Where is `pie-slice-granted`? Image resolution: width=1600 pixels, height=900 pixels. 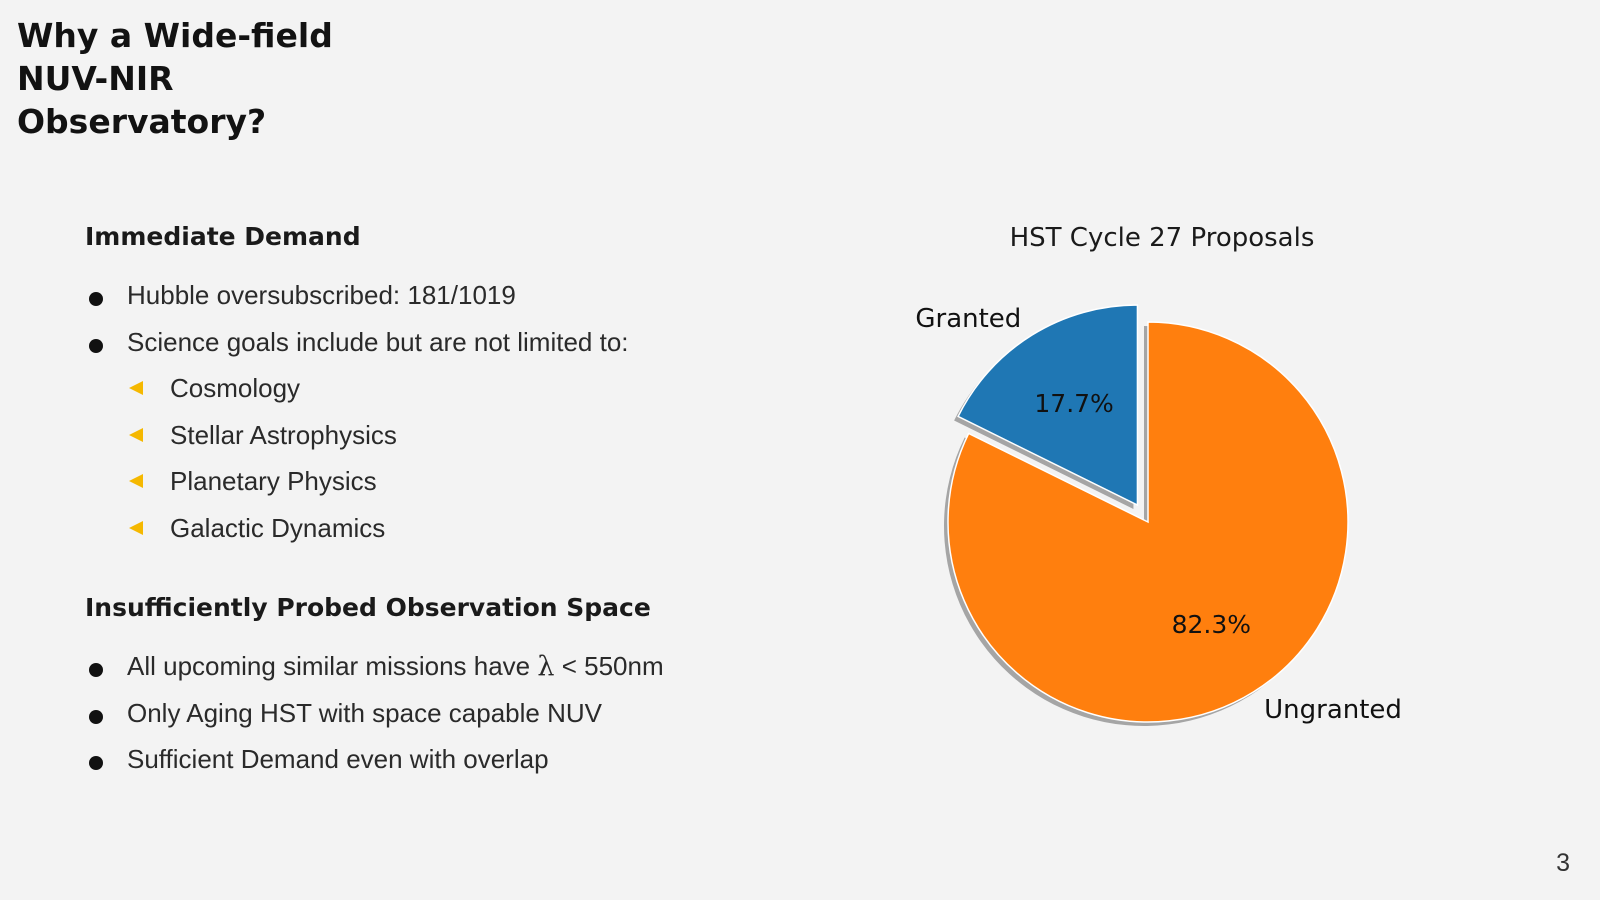
pie-slice-granted is located at coordinates (1048, 405).